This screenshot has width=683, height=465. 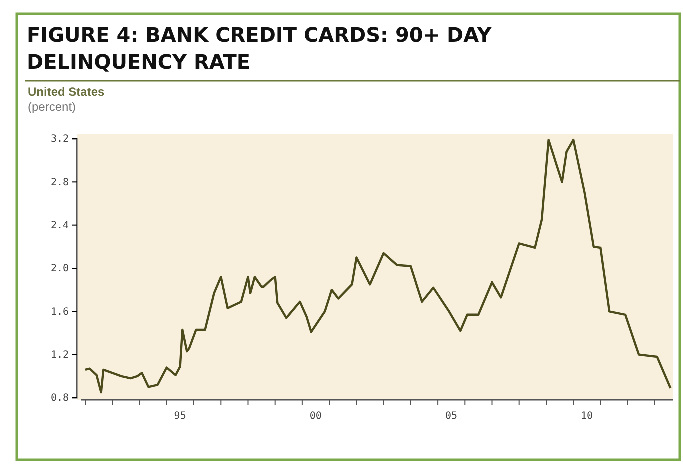 What do you see at coordinates (59, 269) in the screenshot?
I see `y-tick-label: 2.0` at bounding box center [59, 269].